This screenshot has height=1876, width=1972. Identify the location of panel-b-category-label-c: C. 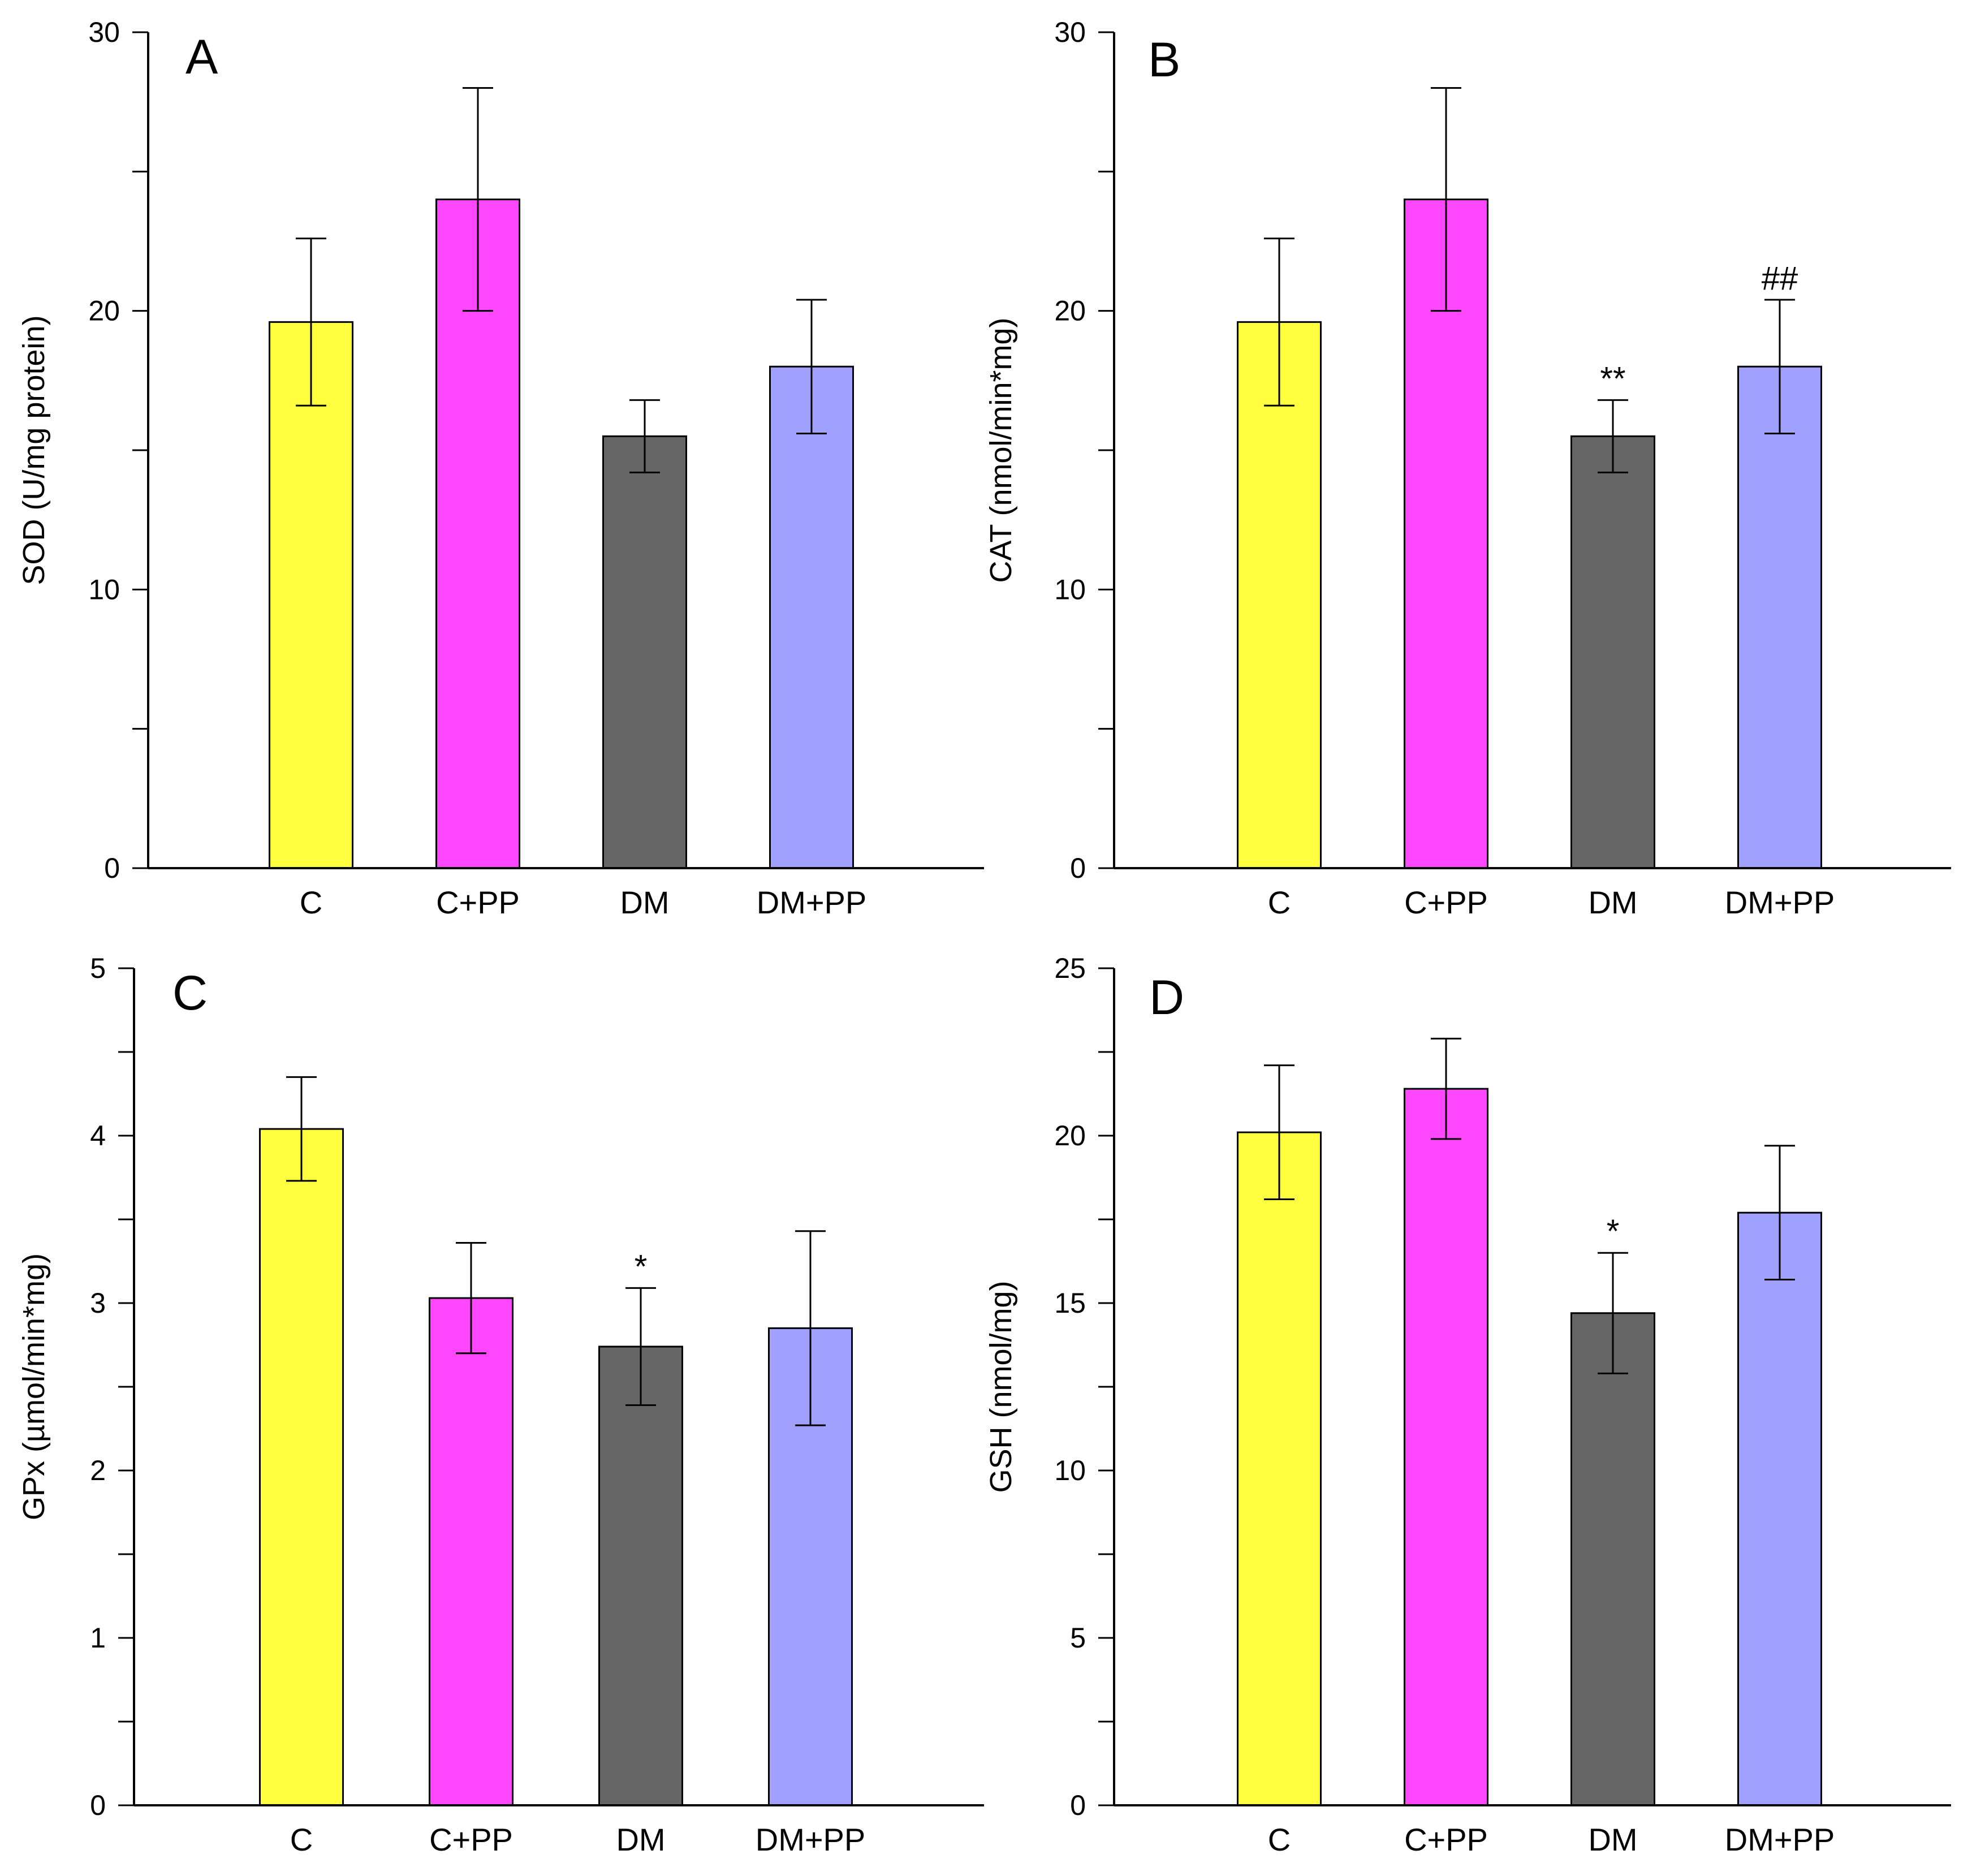
(1279, 902).